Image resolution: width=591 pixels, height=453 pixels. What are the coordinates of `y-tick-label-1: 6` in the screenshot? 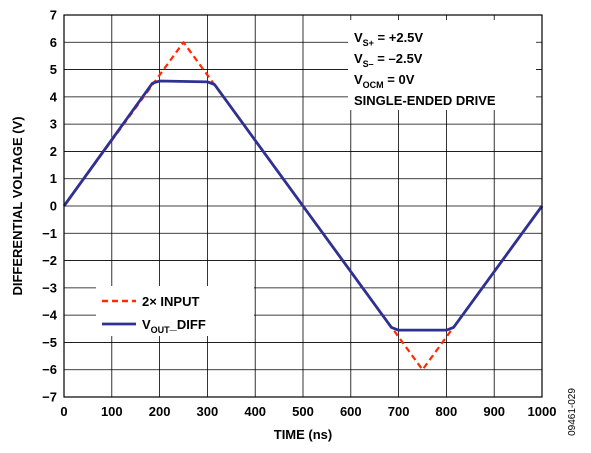 It's located at (53, 42).